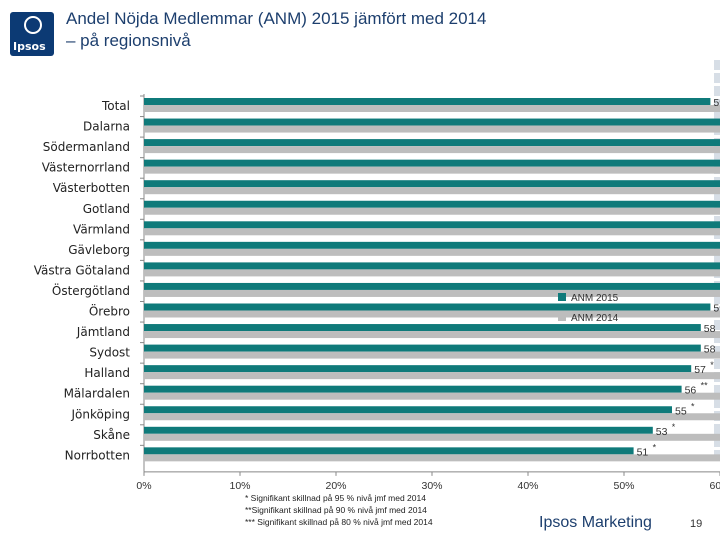  What do you see at coordinates (97, 455) in the screenshot?
I see `category-label: Norrbotten` at bounding box center [97, 455].